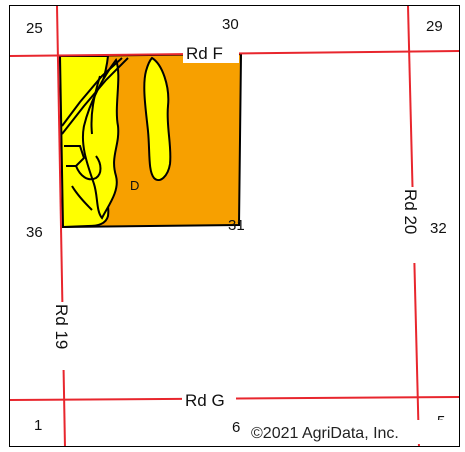 The width and height of the screenshot is (465, 452). What do you see at coordinates (101, 138) in the screenshot?
I see `soil-polygon-strip` at bounding box center [101, 138].